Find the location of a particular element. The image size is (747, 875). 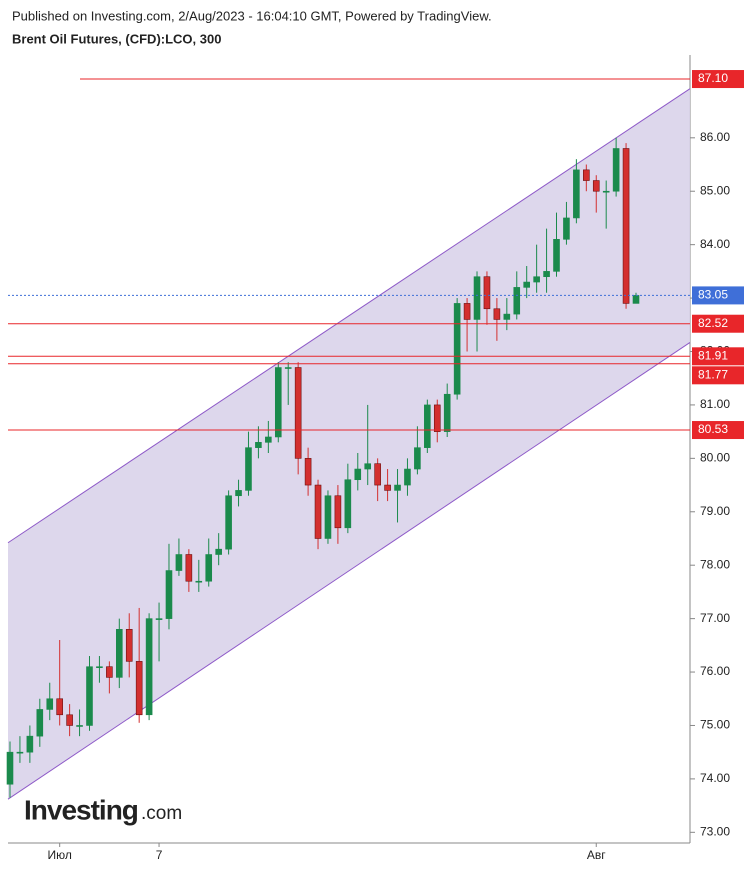

y-tick-label: 86.00 is located at coordinates (715, 137).